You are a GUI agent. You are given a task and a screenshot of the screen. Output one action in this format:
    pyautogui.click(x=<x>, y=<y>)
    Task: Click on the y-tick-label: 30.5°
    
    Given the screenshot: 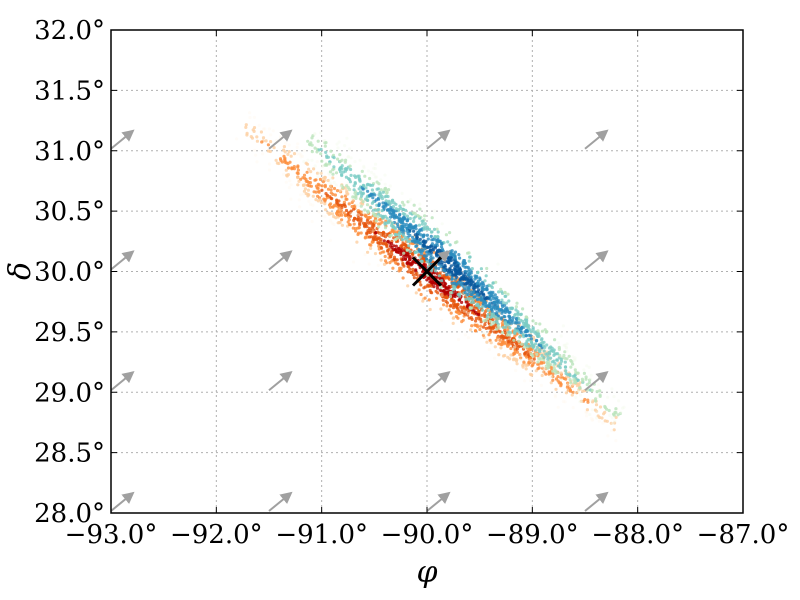 What is the action you would take?
    pyautogui.click(x=69, y=212)
    